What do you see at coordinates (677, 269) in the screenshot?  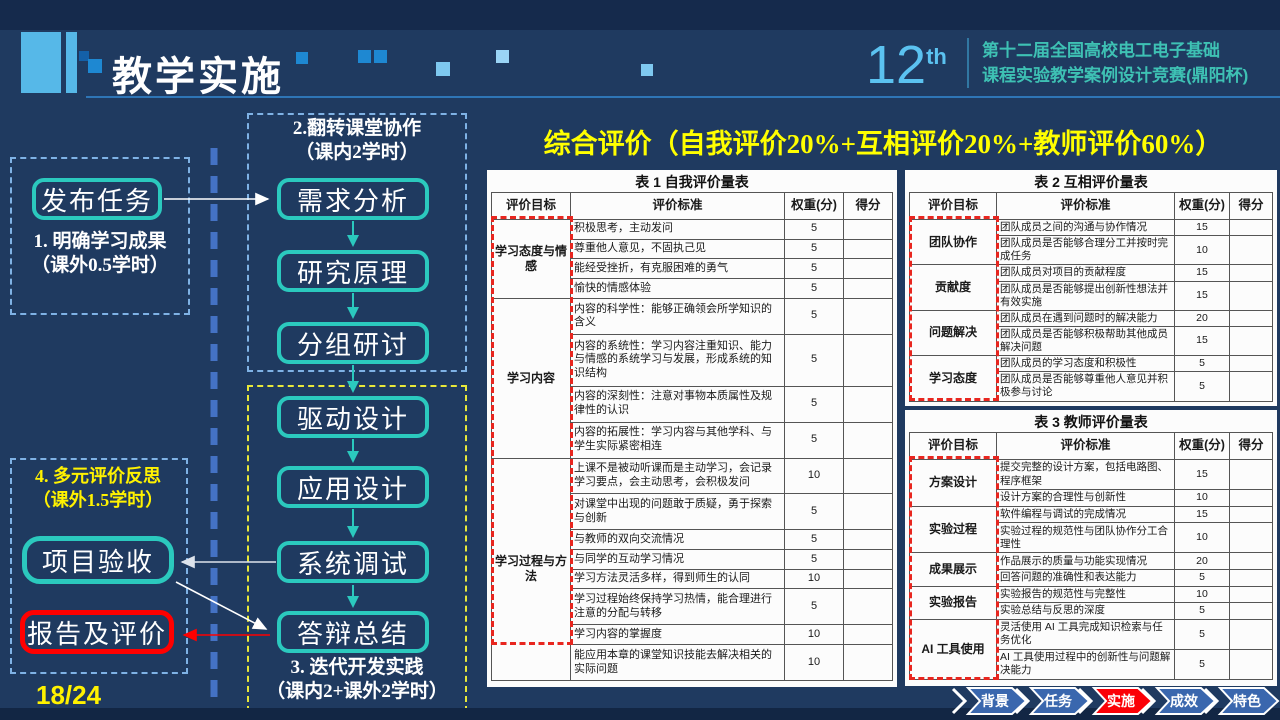 I see `criteria-cell: 能经受挫折，有克服困难的勇气` at bounding box center [677, 269].